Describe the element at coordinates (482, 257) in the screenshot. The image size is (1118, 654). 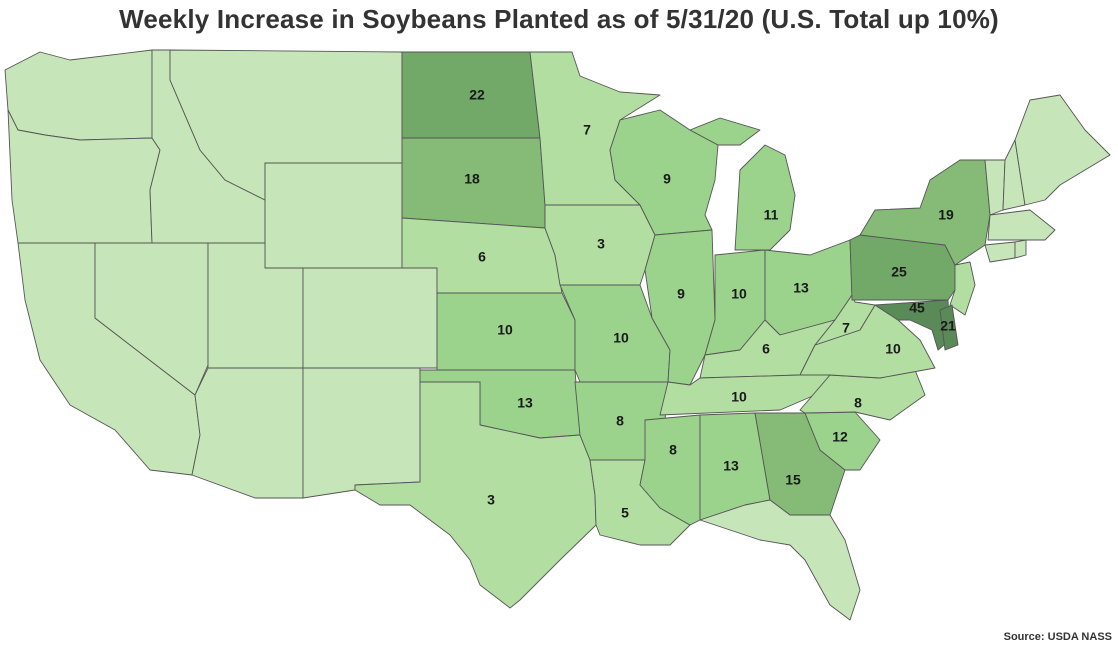
I see `state-value-ne: 6` at that location.